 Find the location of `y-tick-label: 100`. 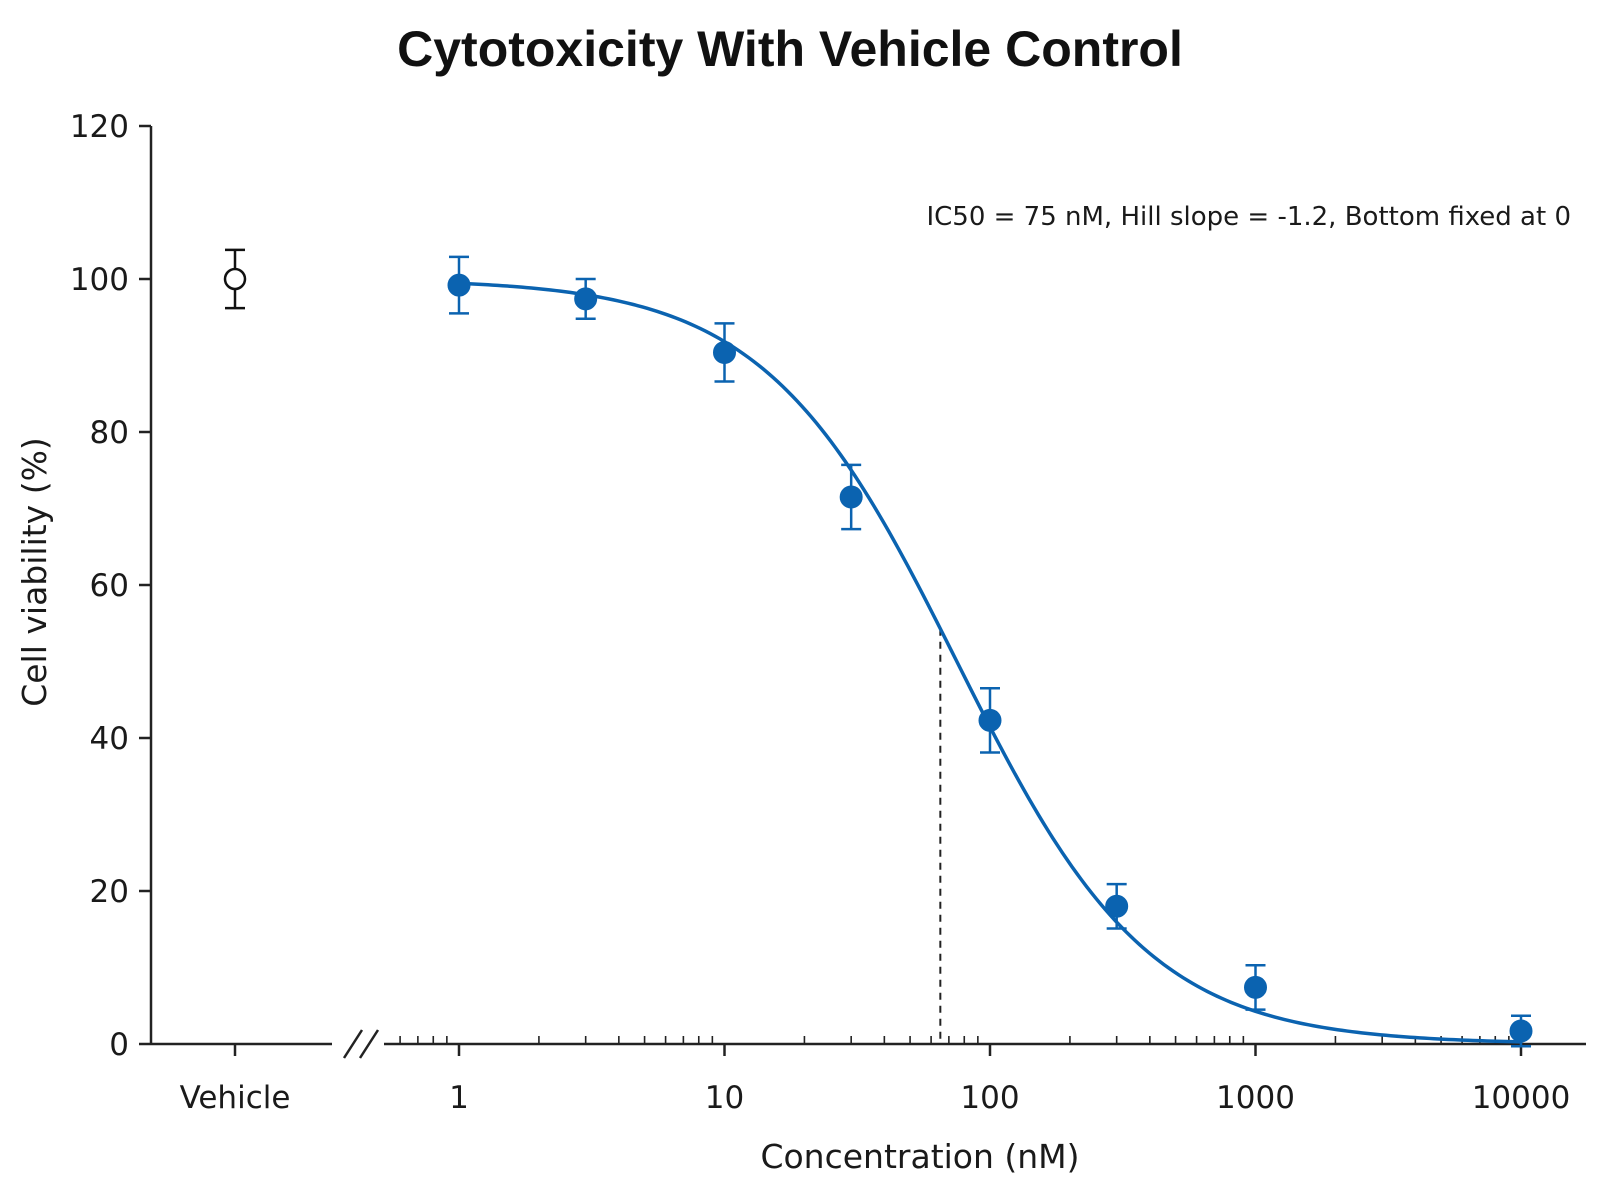

y-tick-label: 100 is located at coordinates (99, 280).